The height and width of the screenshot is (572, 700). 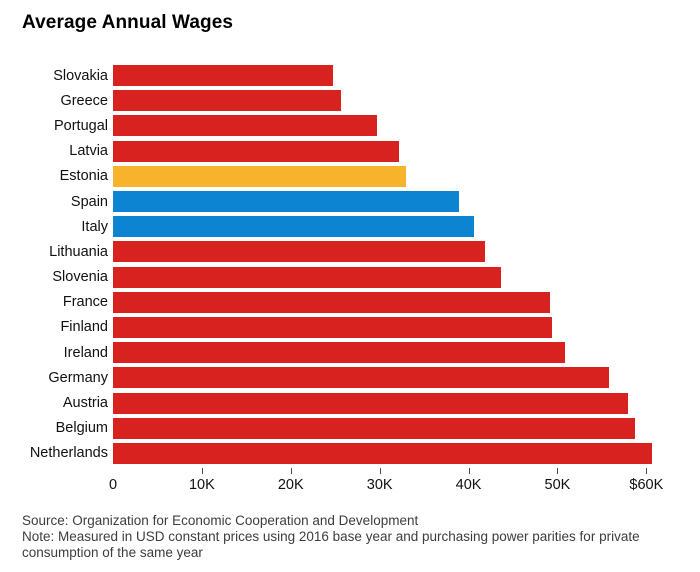 I want to click on chart-row: Greece, so click(x=361, y=100).